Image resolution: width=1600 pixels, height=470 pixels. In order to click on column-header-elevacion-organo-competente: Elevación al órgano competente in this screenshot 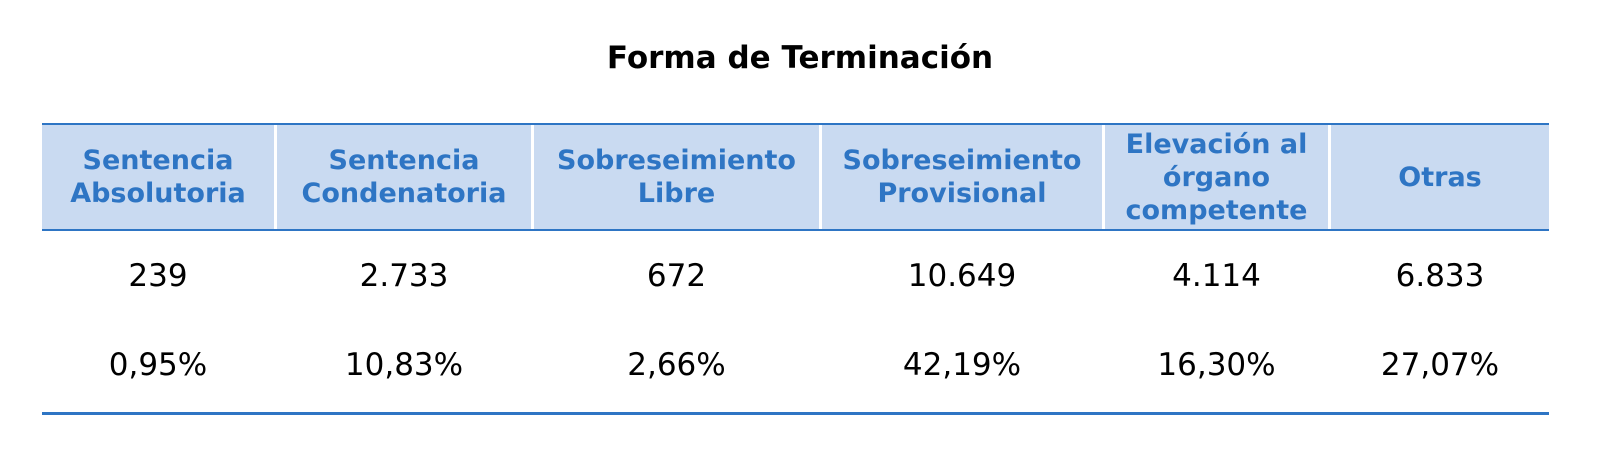, I will do `click(1216, 177)`.